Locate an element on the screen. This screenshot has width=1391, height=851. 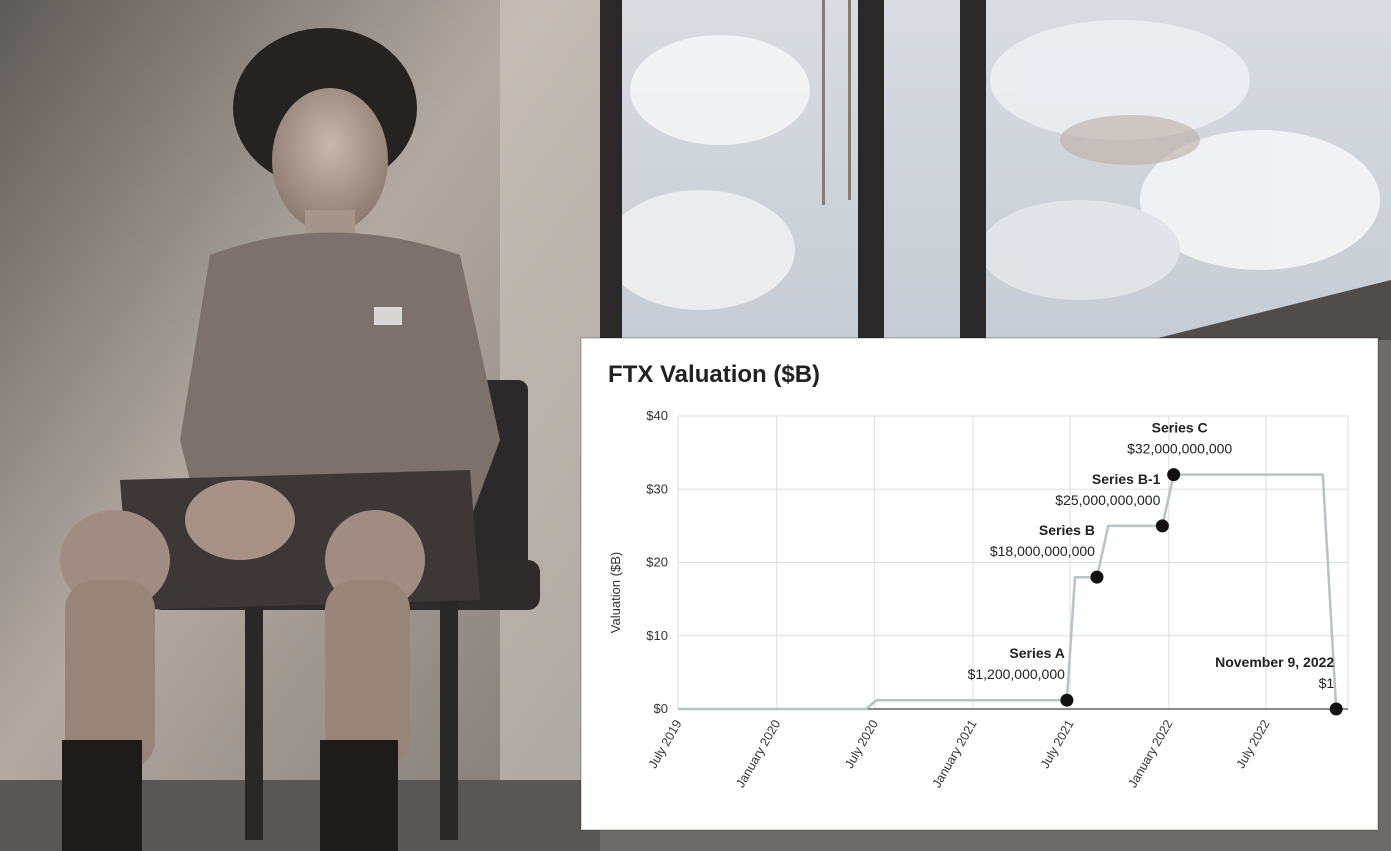
x-tick-label: January 2022 is located at coordinates (1150, 753).